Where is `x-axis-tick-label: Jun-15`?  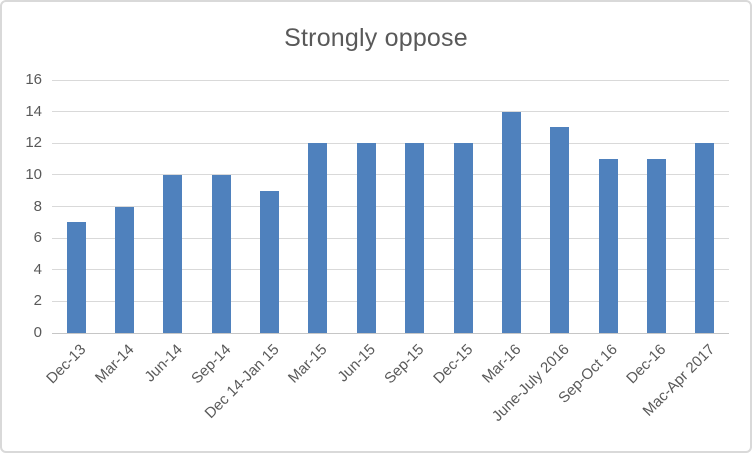
x-axis-tick-label: Jun-15 is located at coordinates (357, 363).